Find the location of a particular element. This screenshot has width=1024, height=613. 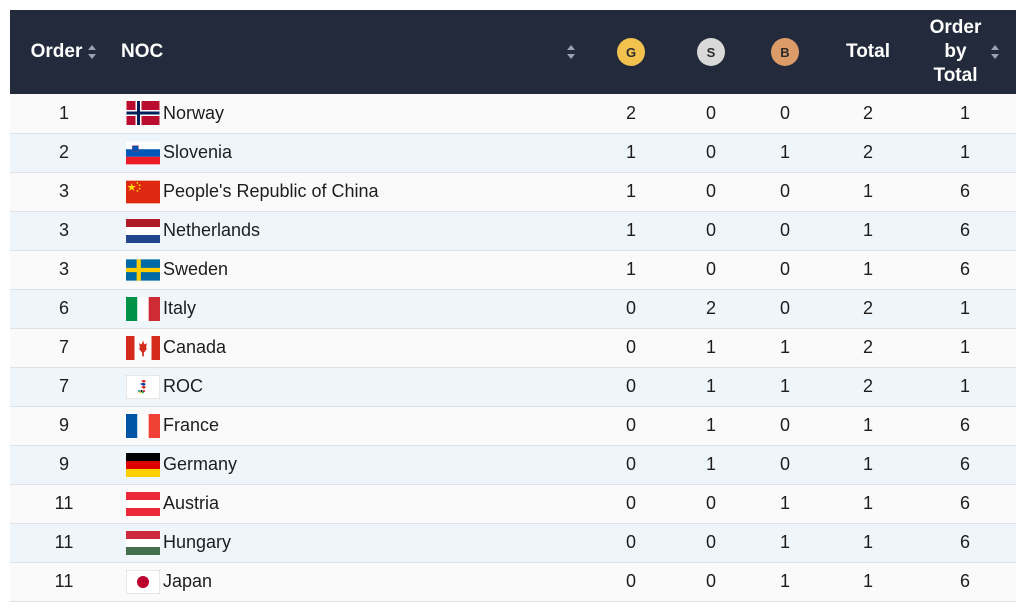

japan-flag-icon is located at coordinates (143, 581).